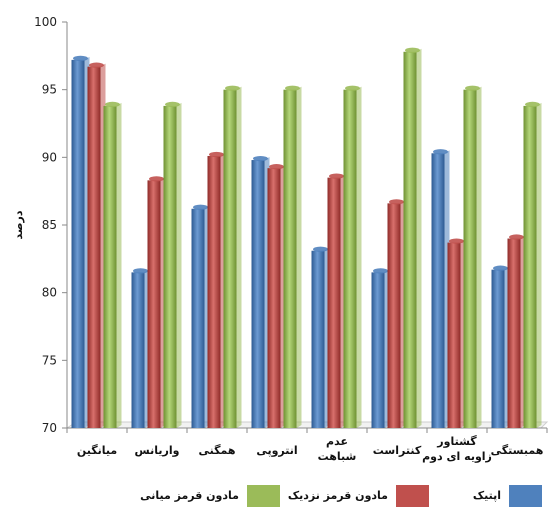 This screenshot has height=510, width=551. Describe the element at coordinates (517, 450) in the screenshot. I see `x-tick-label: همبستگی` at that location.